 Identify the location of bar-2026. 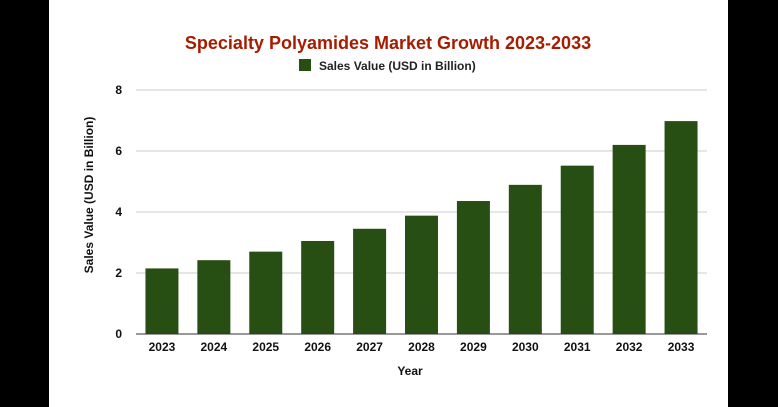
(318, 287).